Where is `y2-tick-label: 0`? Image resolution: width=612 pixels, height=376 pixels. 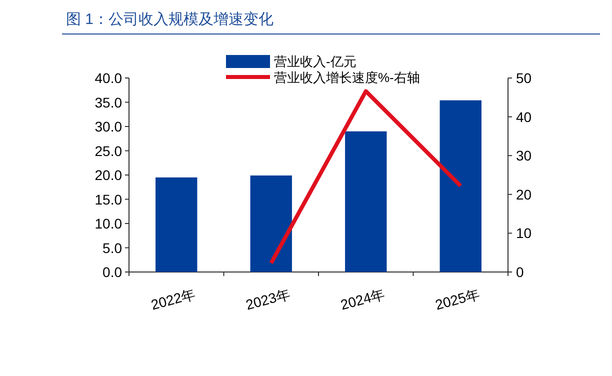
y2-tick-label: 0 is located at coordinates (520, 272).